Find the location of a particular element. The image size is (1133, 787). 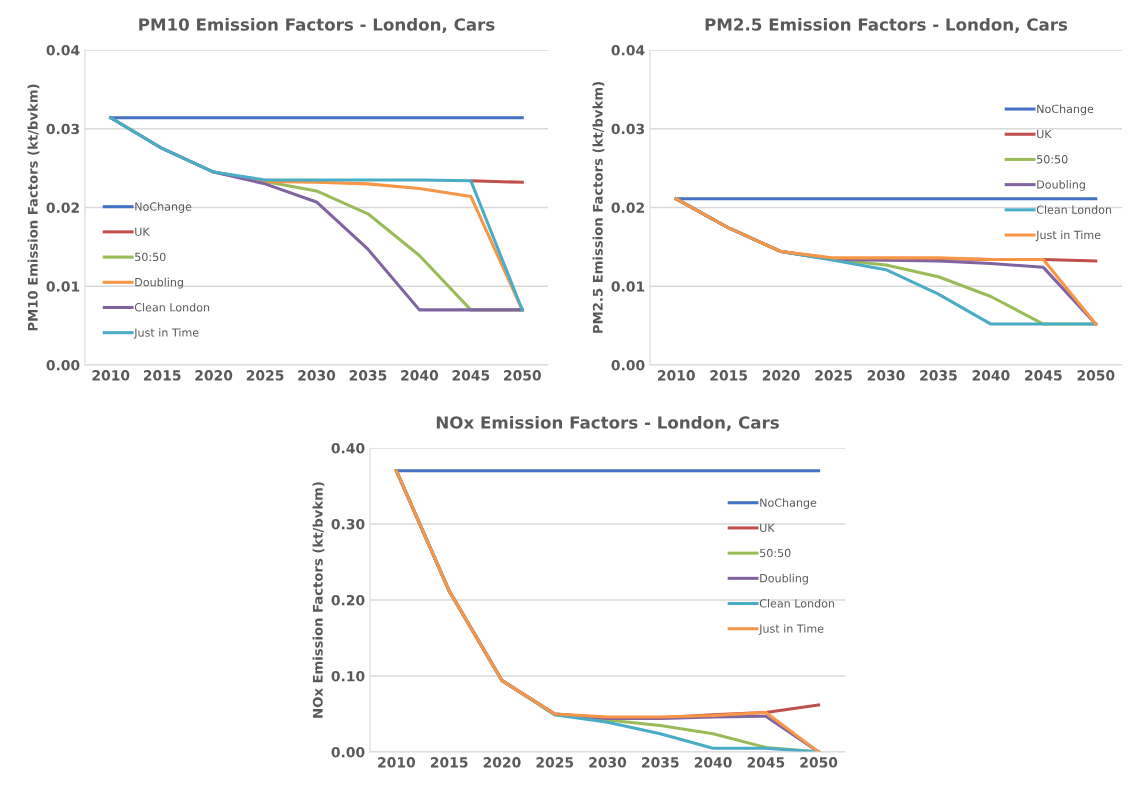

y-axis-title: NOx Emission Factors (kt/bvkm) is located at coordinates (318, 600).